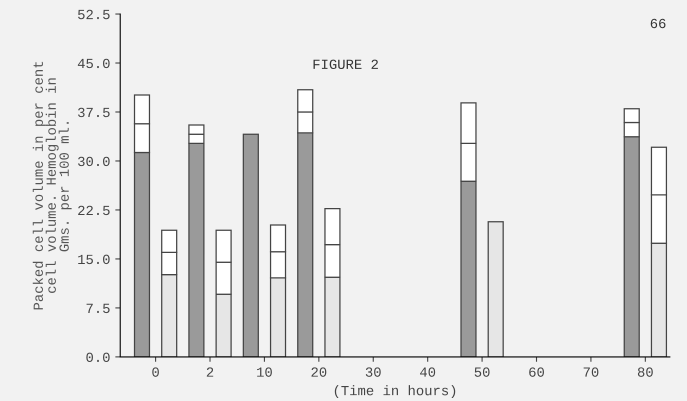 This screenshot has height=401, width=687. What do you see at coordinates (482, 372) in the screenshot?
I see `x-tick-label: 50` at bounding box center [482, 372].